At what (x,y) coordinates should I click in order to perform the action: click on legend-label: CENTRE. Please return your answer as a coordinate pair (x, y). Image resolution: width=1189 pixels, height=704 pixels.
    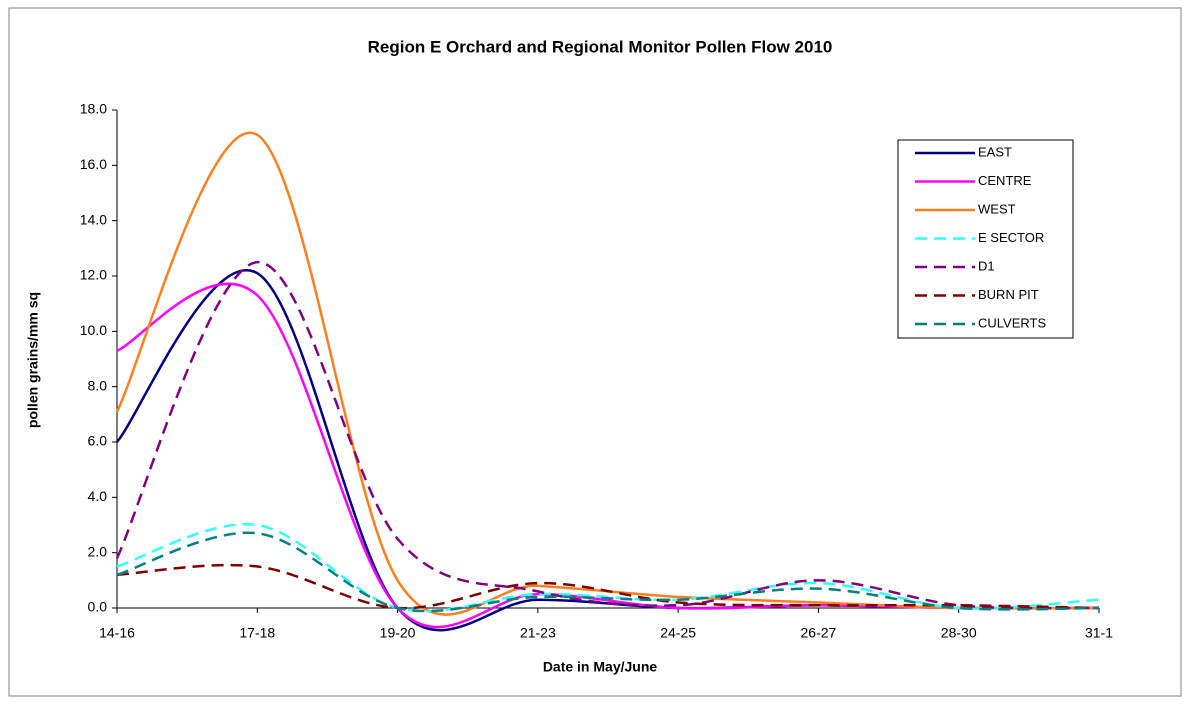
    Looking at the image, I should click on (1005, 180).